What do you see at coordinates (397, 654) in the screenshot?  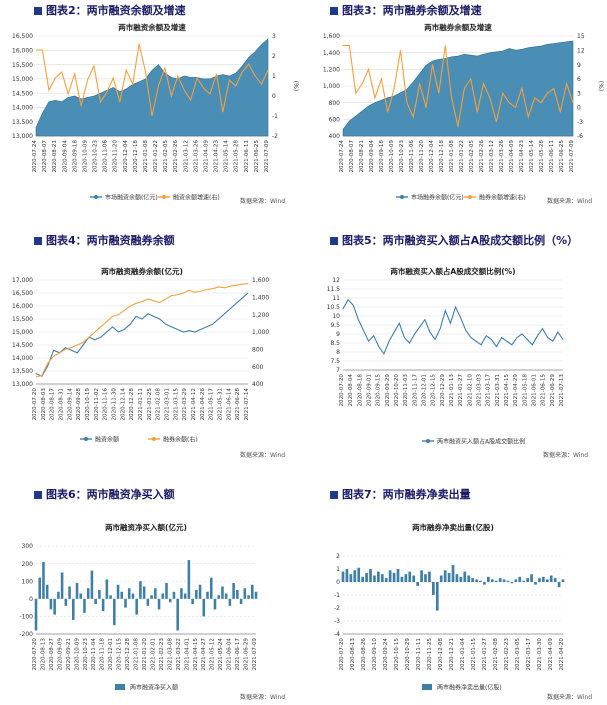 I see `c7-xtick: 2020-10-15` at bounding box center [397, 654].